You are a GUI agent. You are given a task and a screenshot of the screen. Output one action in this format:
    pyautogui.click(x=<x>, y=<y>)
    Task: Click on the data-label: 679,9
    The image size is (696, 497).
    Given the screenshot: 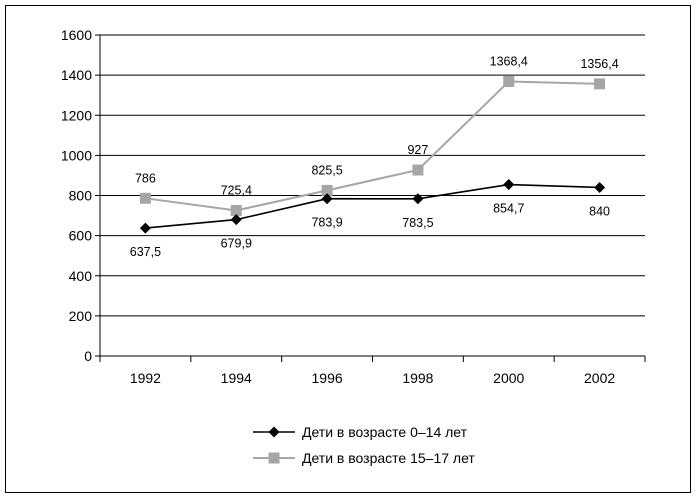 What is the action you would take?
    pyautogui.click(x=236, y=244)
    